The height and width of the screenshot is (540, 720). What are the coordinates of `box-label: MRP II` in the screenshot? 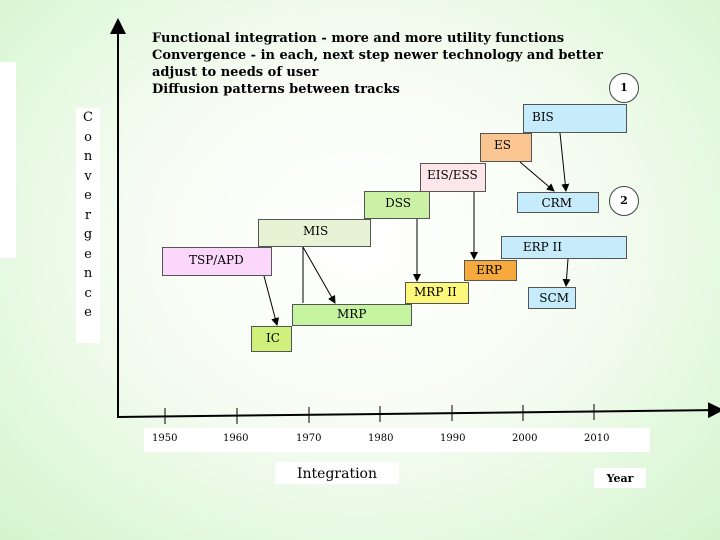 It's located at (435, 292).